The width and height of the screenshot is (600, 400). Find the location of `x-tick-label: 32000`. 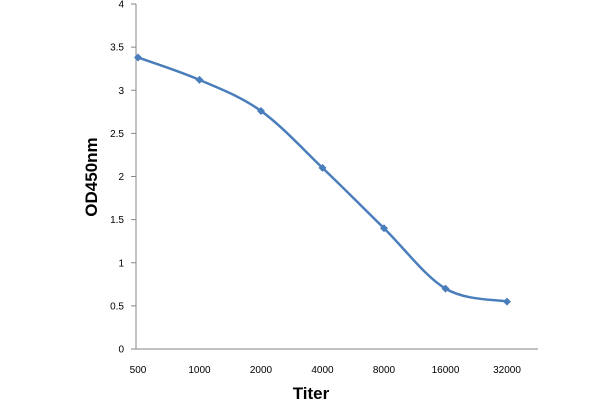

x-tick-label: 32000 is located at coordinates (507, 370).